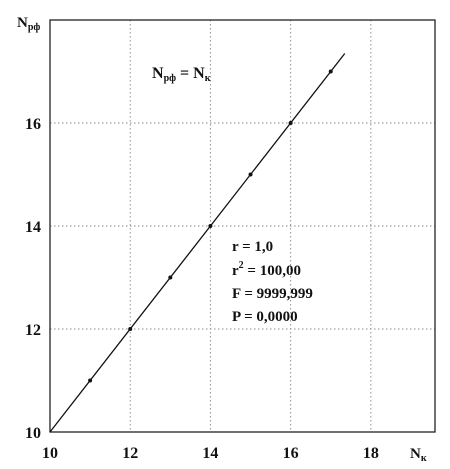 The width and height of the screenshot is (450, 469). I want to click on x-tick-label: 12, so click(130, 453).